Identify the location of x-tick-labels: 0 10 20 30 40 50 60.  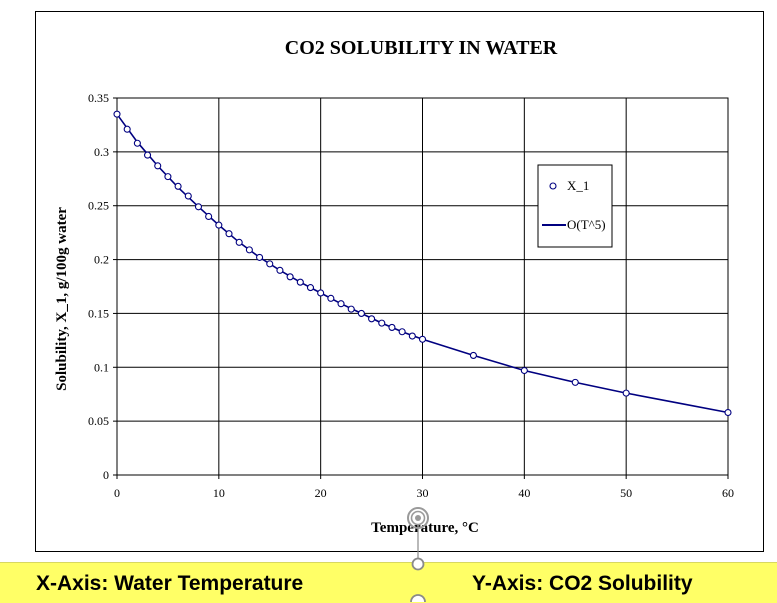
(424, 487).